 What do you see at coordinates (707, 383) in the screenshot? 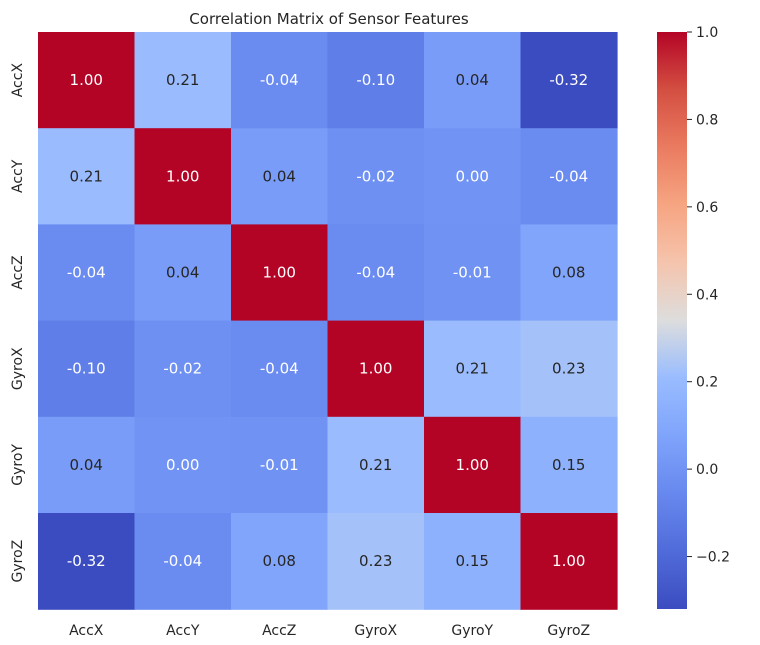
I see `colorbar-tick-label: 0.2` at bounding box center [707, 383].